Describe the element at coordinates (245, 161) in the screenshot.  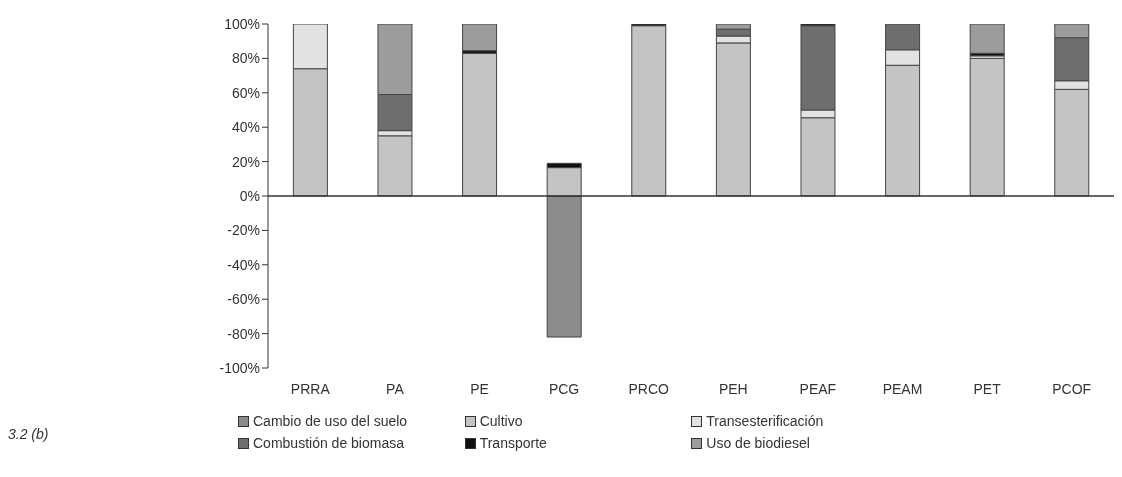
I see `y-tick-label: 20%` at that location.